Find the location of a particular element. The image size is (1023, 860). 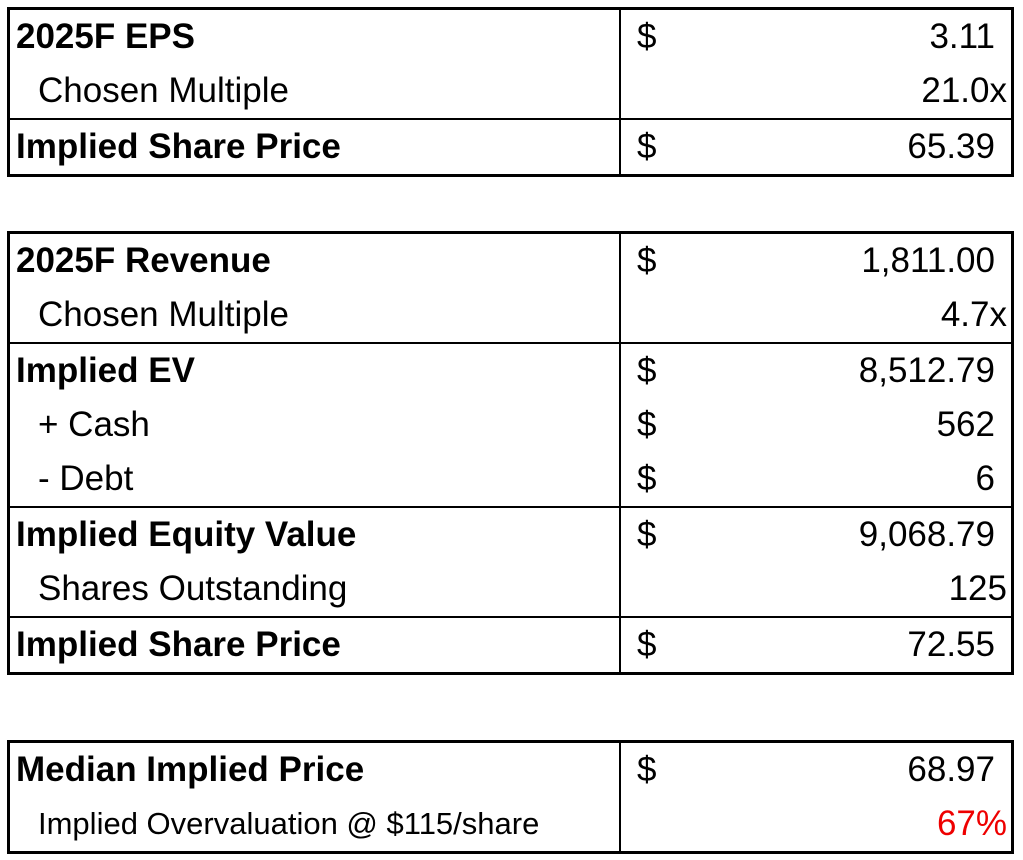

row-value: 68.97 is located at coordinates (951, 769).